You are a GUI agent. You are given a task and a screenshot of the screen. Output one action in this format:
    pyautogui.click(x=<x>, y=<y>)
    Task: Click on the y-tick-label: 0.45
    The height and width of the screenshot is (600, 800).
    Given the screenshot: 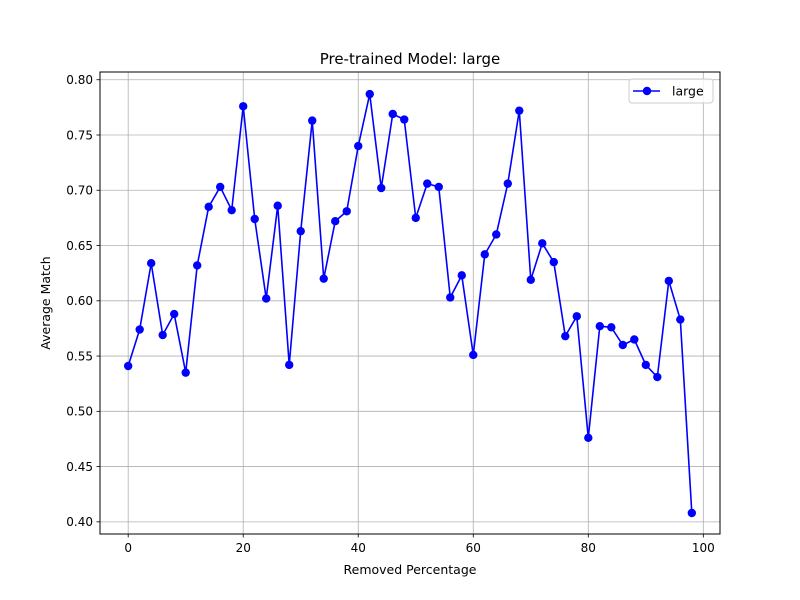 What is the action you would take?
    pyautogui.click(x=79, y=467)
    